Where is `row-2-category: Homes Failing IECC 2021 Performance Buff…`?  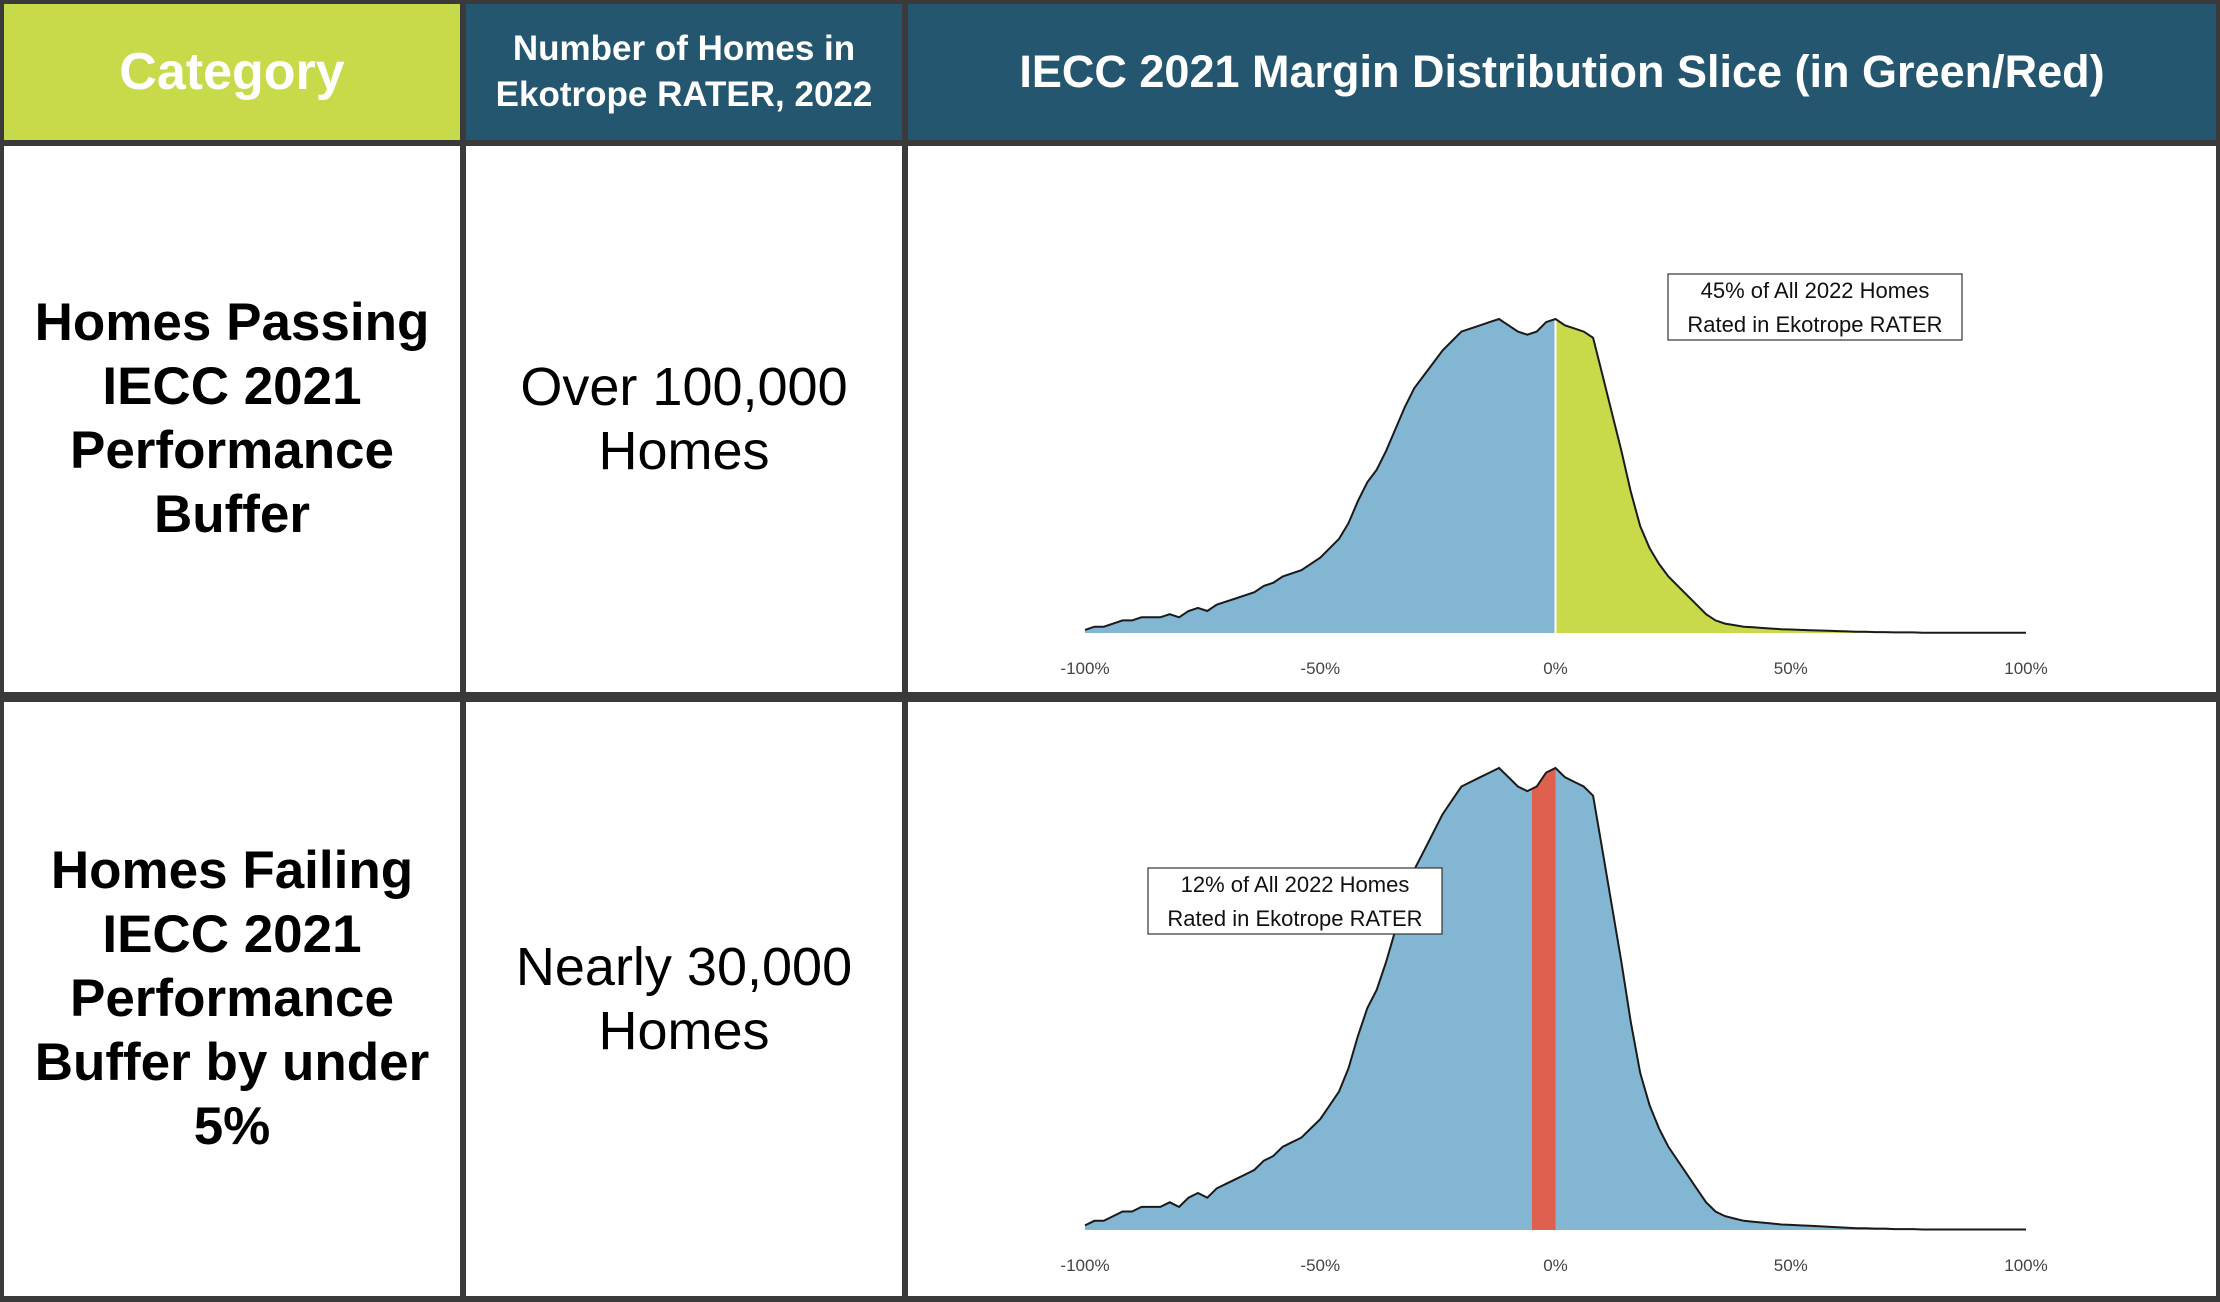 row-2-category: Homes Failing IECC 2021 Performance Buff… is located at coordinates (232, 999).